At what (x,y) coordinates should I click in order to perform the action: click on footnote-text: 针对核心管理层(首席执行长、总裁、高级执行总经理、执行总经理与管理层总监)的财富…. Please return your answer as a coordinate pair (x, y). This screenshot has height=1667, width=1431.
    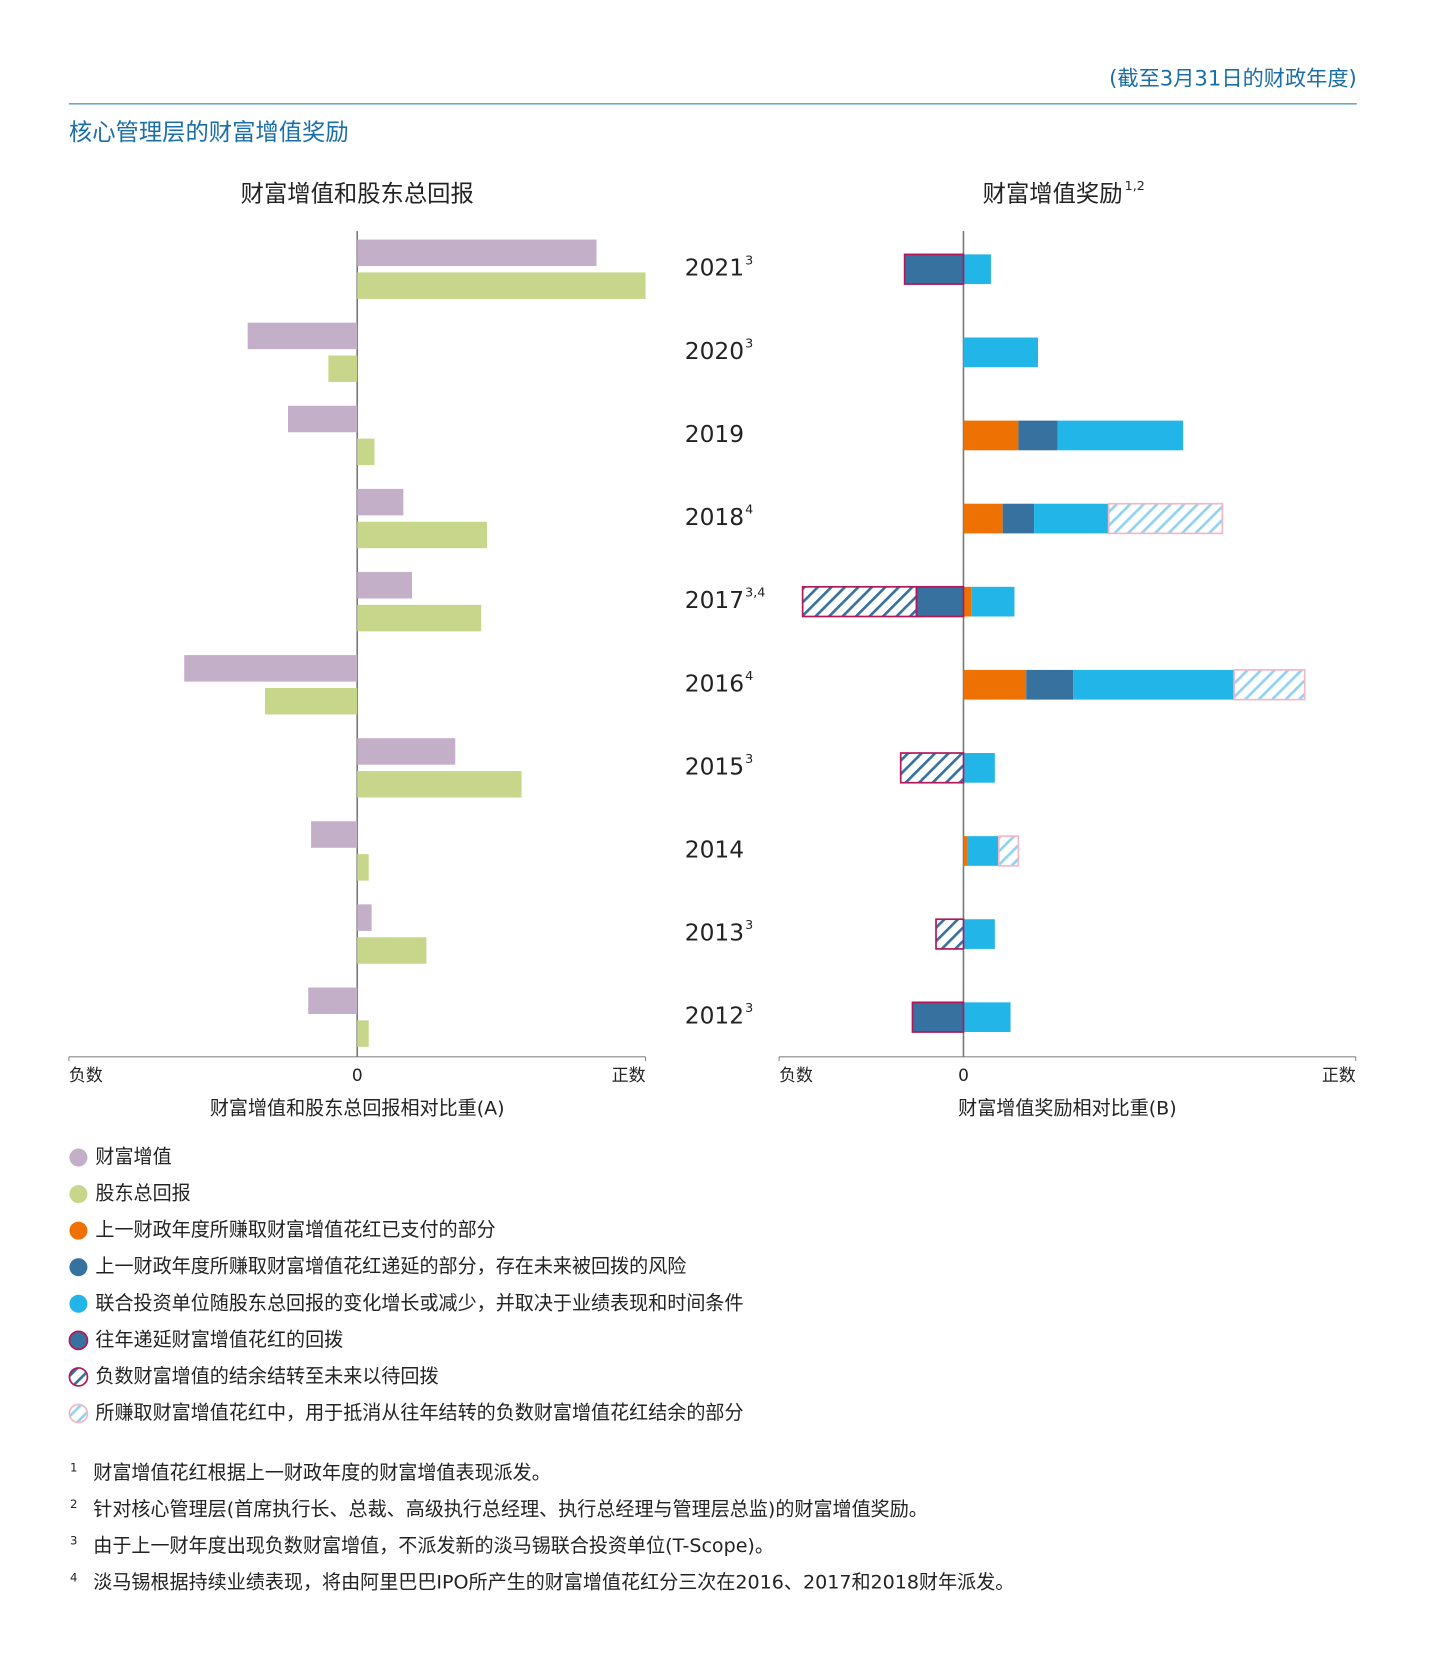
    Looking at the image, I should click on (510, 1509).